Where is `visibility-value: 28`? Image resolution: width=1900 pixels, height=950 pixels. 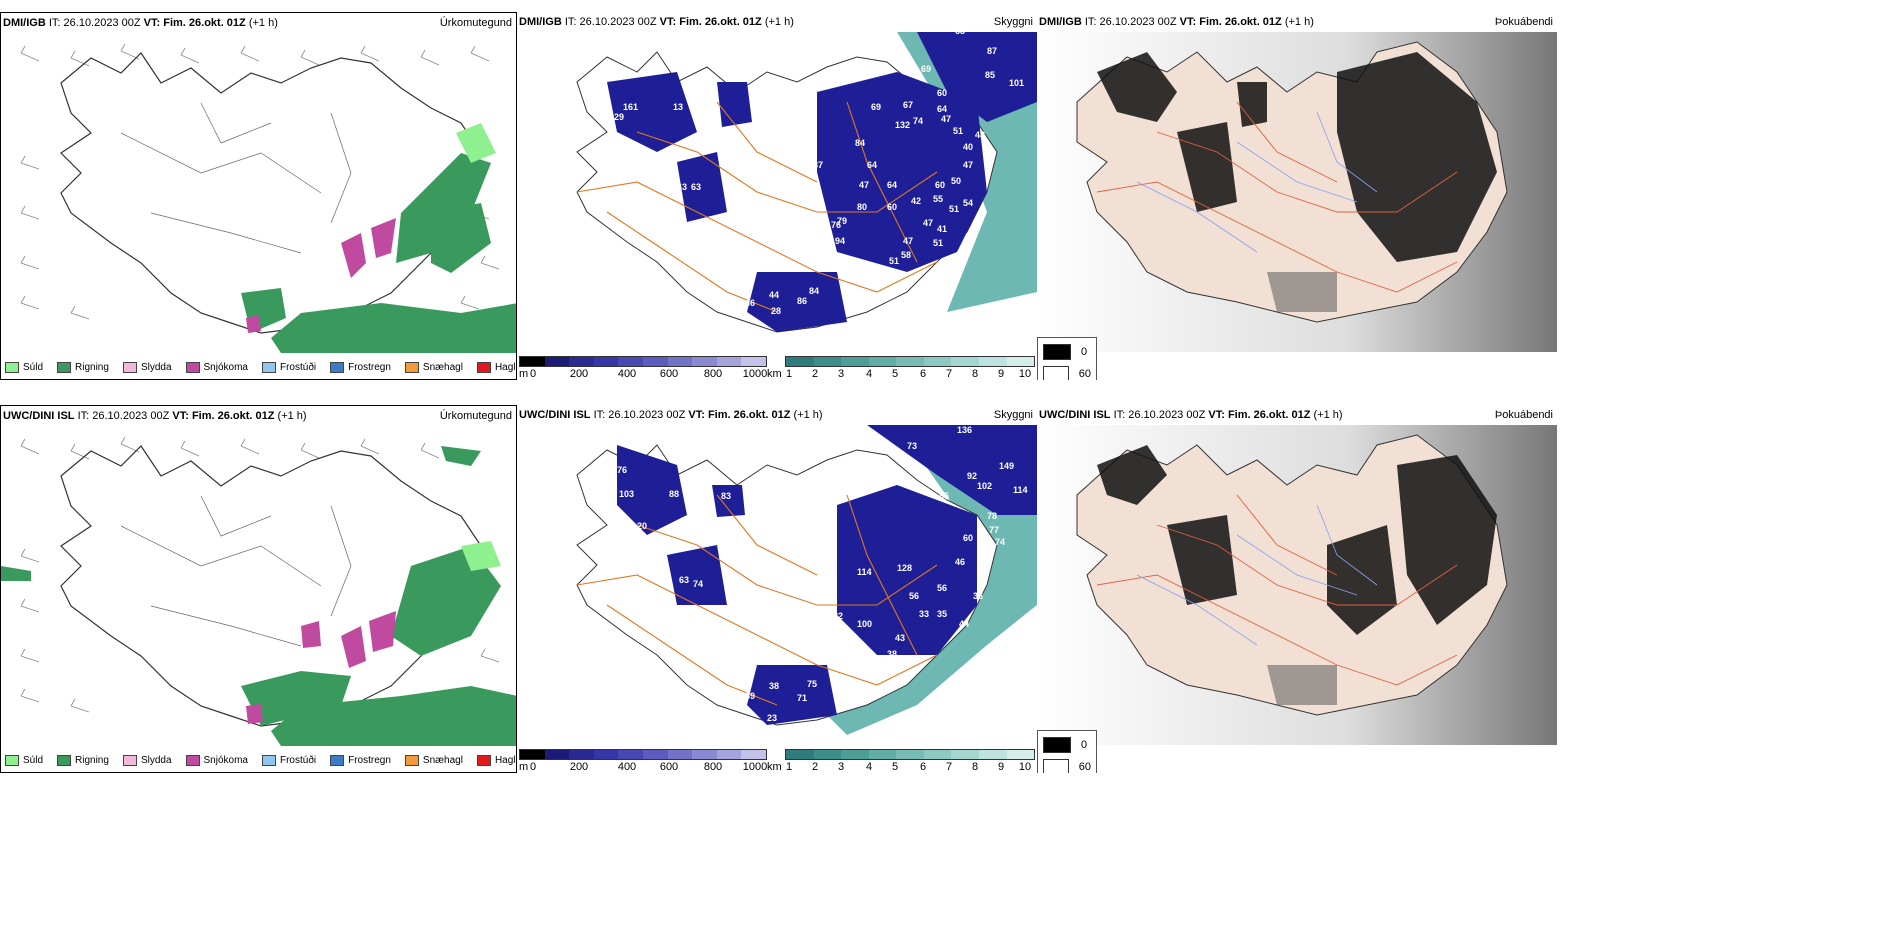
visibility-value: 28 is located at coordinates (874, 668).